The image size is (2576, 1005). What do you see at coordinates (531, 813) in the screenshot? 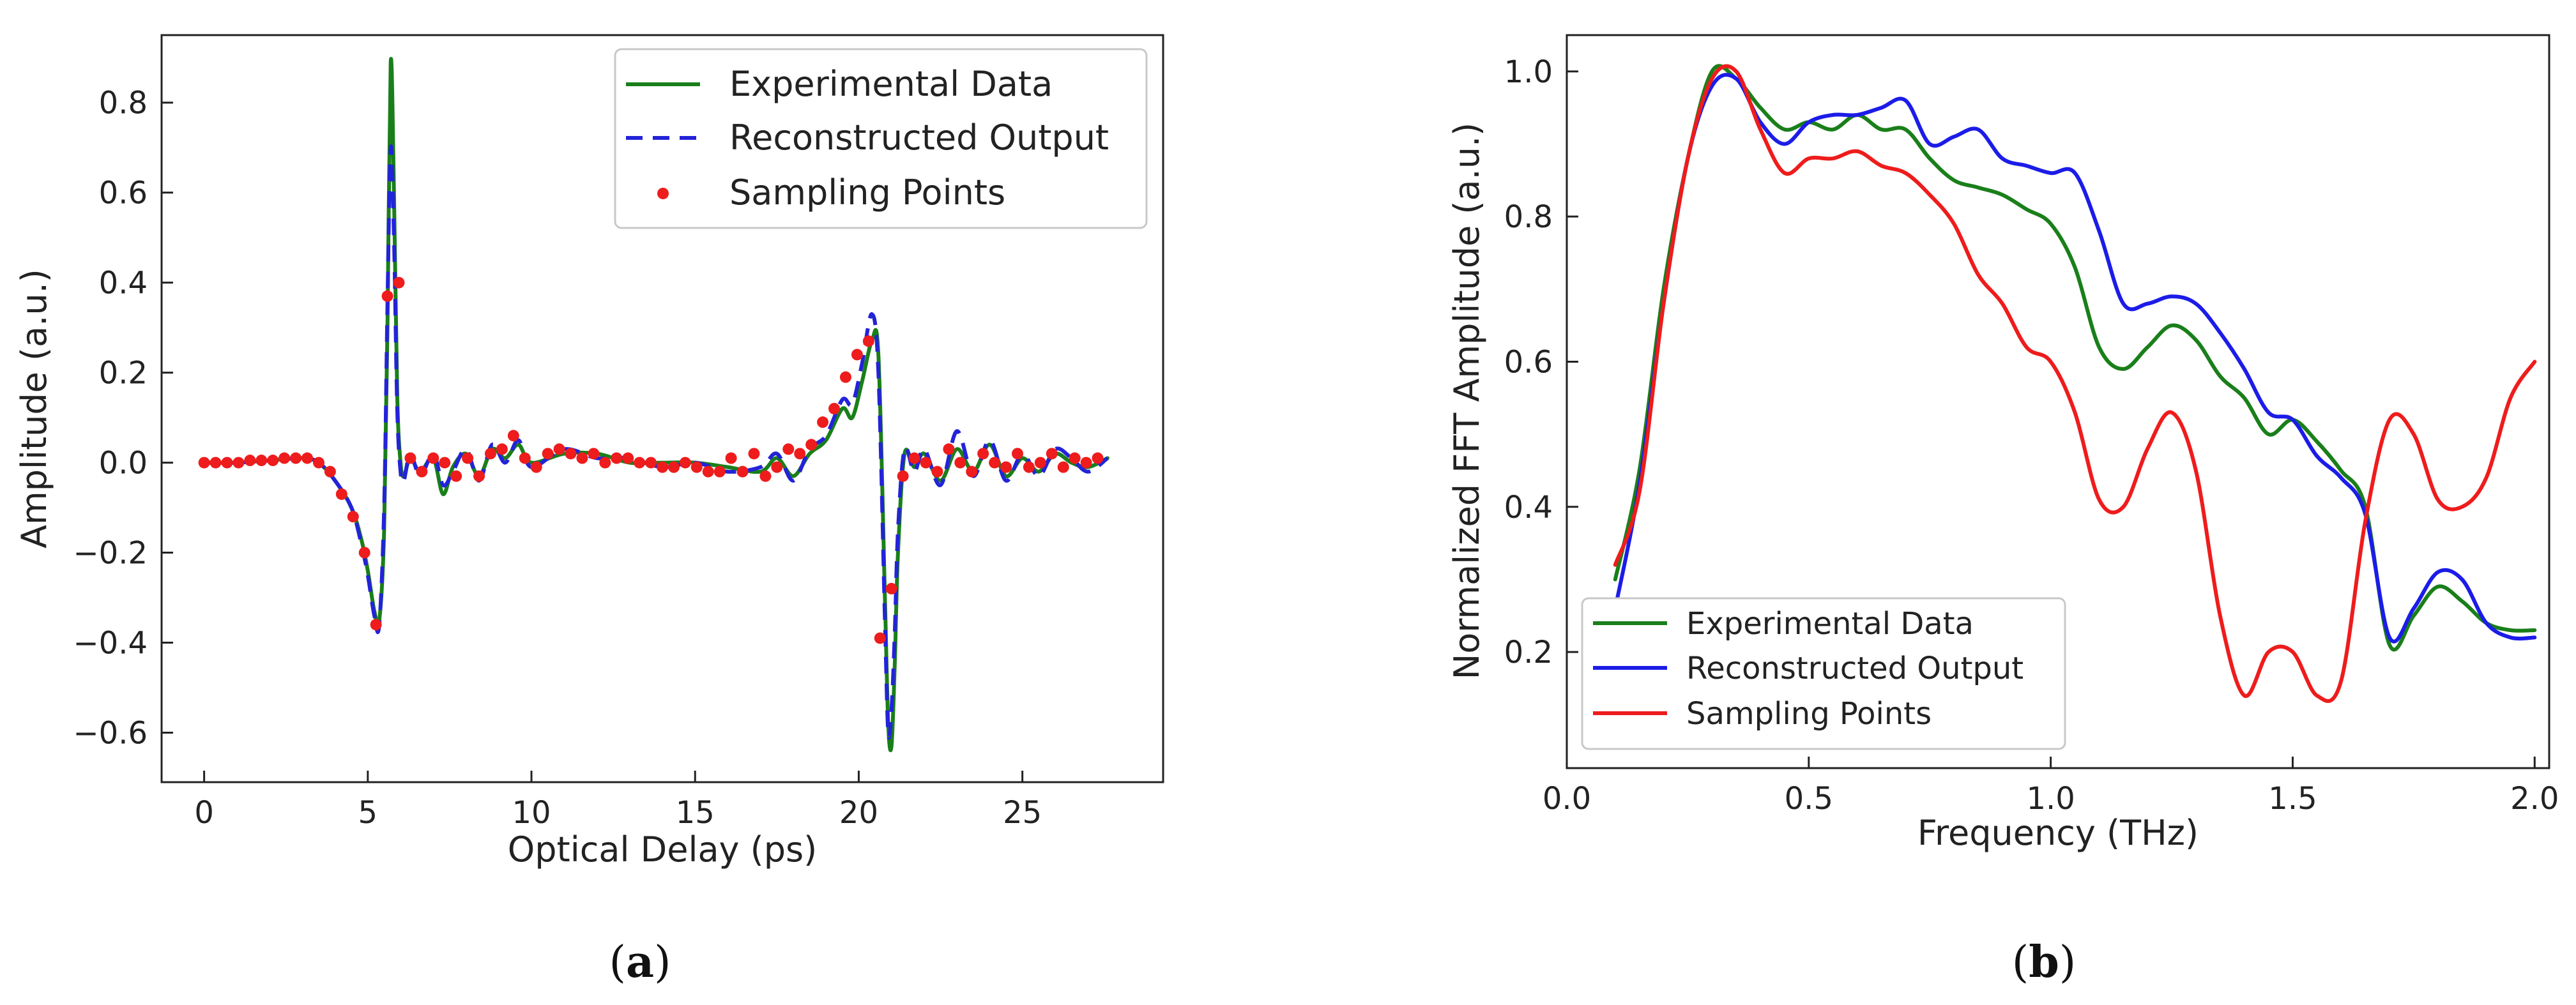
I see `panel-a-x-tick-label: 10` at bounding box center [531, 813].